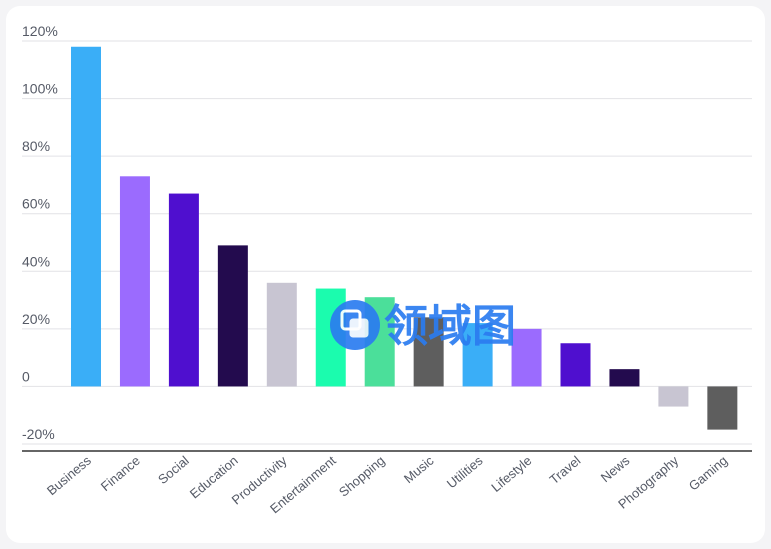 Image resolution: width=771 pixels, height=549 pixels. Describe the element at coordinates (564, 470) in the screenshot. I see `x-tick-label-travel: Travel` at that location.